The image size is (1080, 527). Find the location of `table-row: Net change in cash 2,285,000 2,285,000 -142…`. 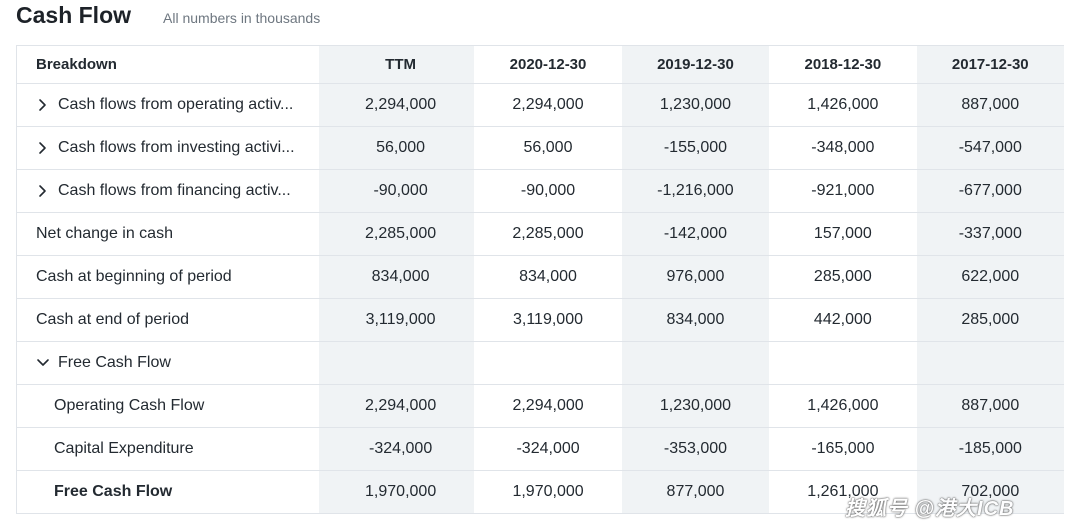

table-row: Net change in cash 2,285,000 2,285,000 -142… is located at coordinates (540, 234).